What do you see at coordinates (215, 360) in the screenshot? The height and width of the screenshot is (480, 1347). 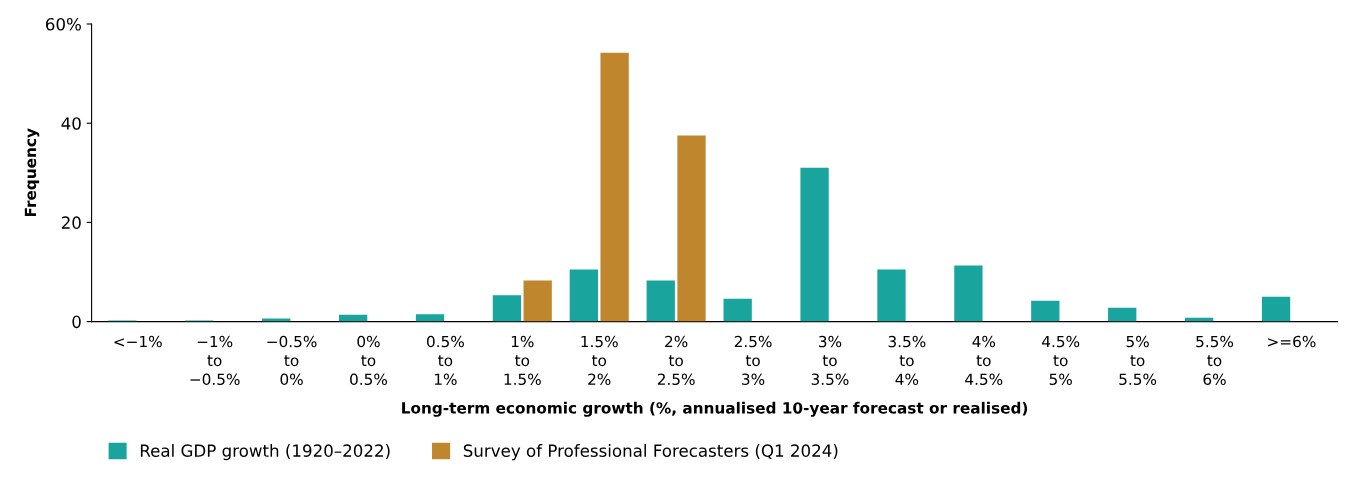 I see `x-tick-label: −1% to −0.5%` at bounding box center [215, 360].